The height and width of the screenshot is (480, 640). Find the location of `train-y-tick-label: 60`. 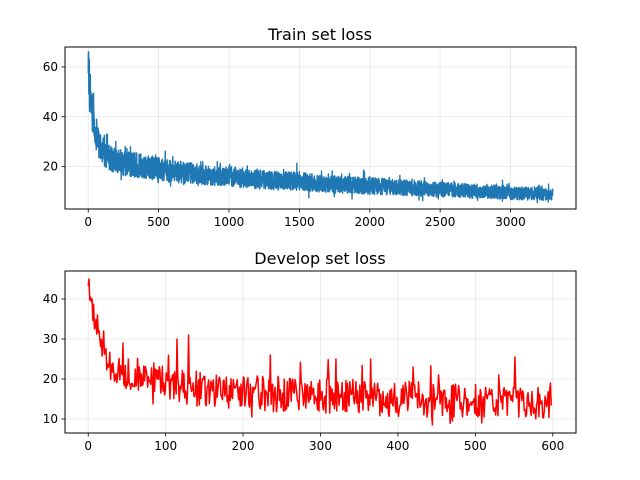

train-y-tick-label: 60 is located at coordinates (50, 67).